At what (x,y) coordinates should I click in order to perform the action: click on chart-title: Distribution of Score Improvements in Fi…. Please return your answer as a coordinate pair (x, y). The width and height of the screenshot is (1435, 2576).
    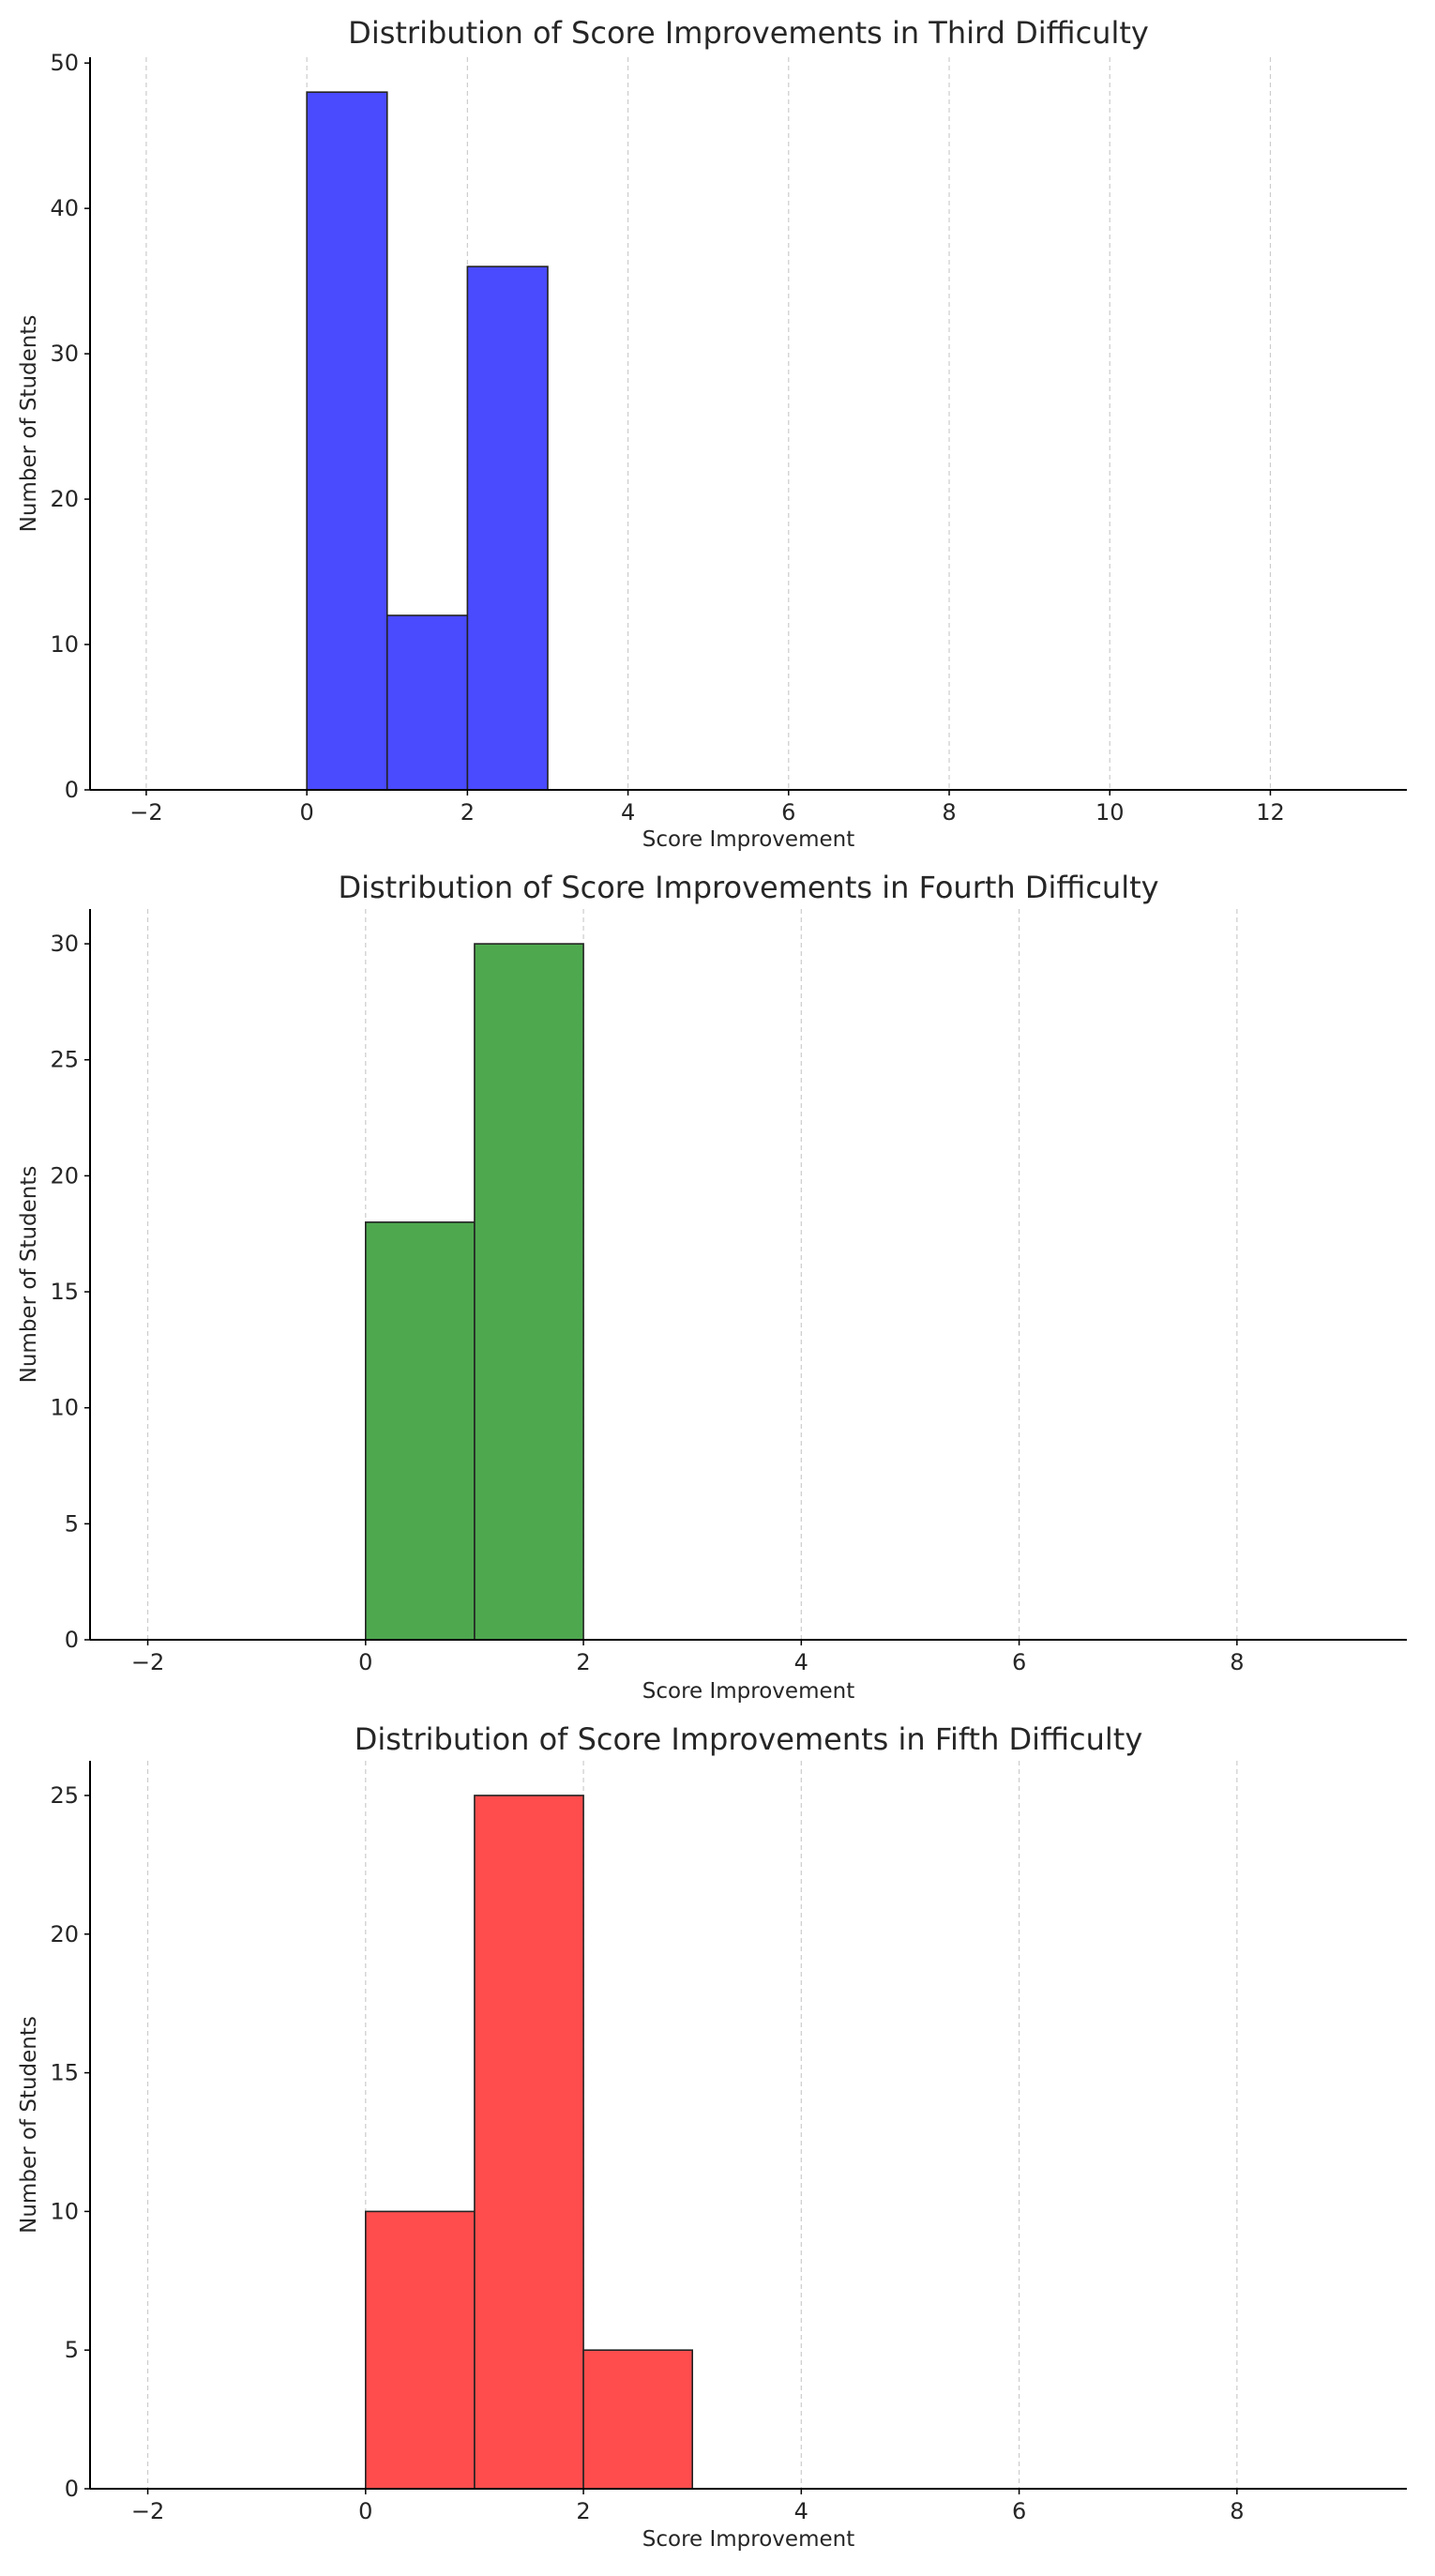
    Looking at the image, I should click on (749, 1739).